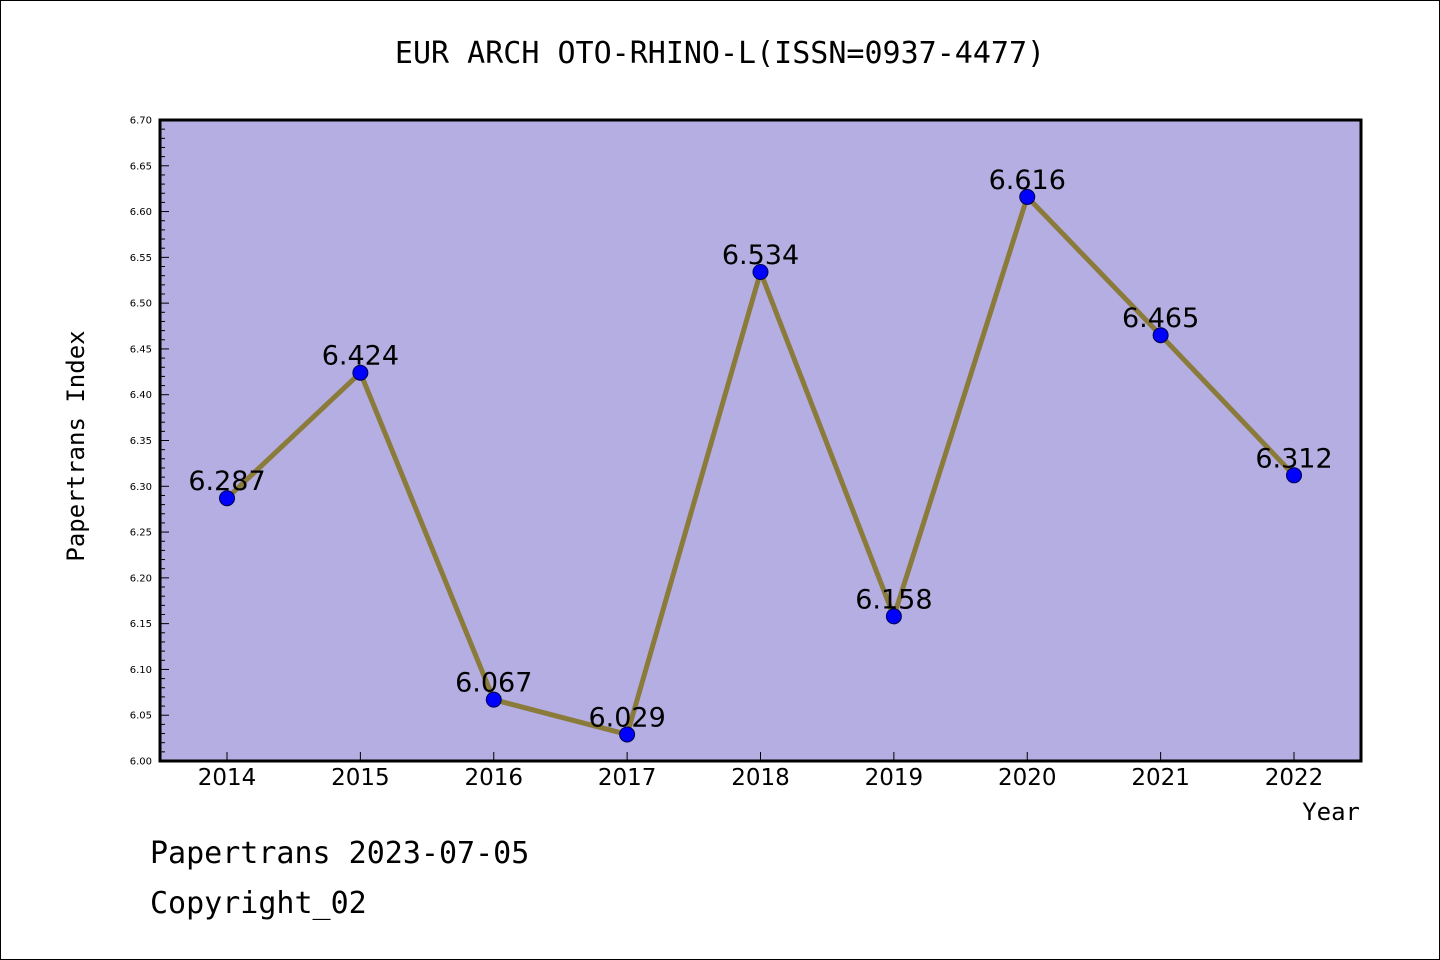  I want to click on x-tick-label: 2016, so click(493, 778).